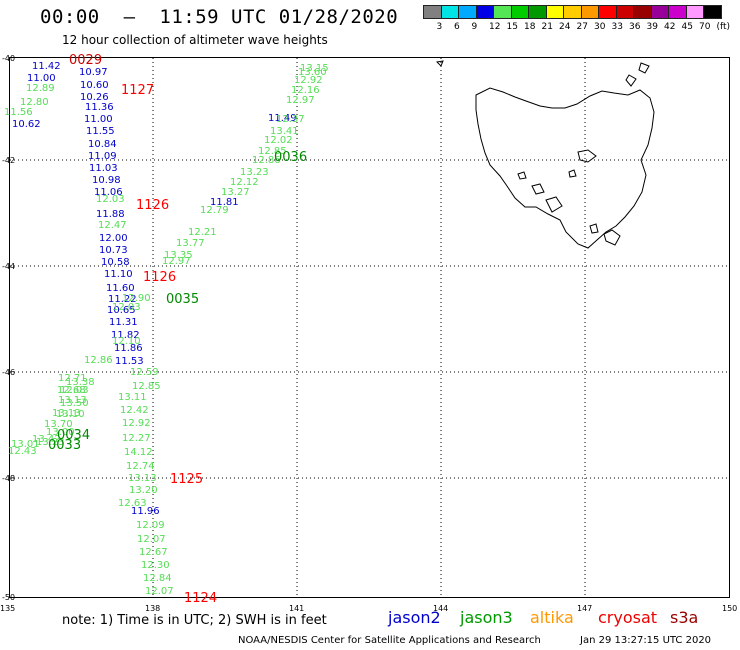 This screenshot has width=740, height=650. What do you see at coordinates (80, 382) in the screenshot?
I see `jason3-swh-value: 13.38` at bounding box center [80, 382].